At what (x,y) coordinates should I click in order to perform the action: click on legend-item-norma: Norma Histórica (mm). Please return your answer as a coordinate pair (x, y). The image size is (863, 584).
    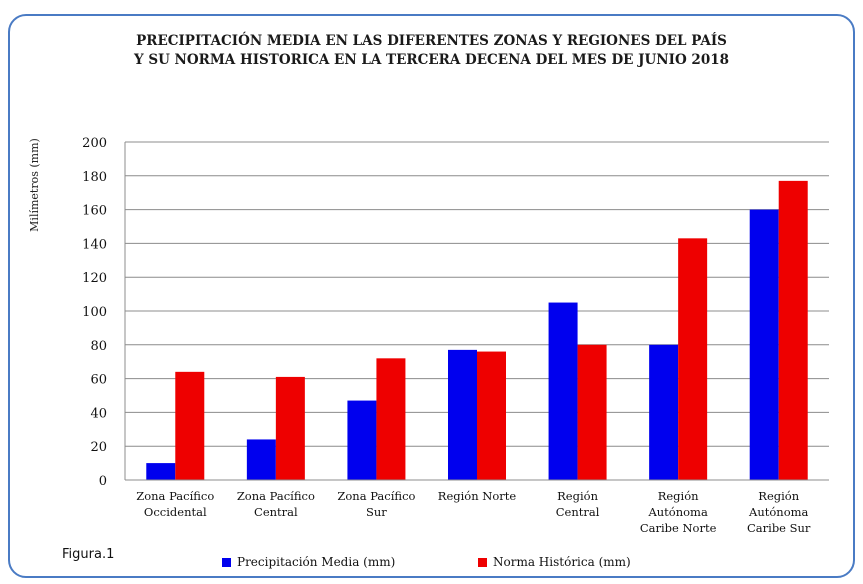
    Looking at the image, I should click on (554, 562).